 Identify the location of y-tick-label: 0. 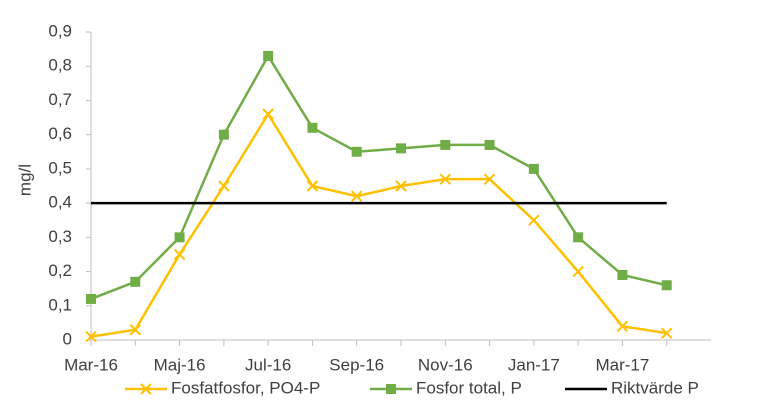
(67, 338).